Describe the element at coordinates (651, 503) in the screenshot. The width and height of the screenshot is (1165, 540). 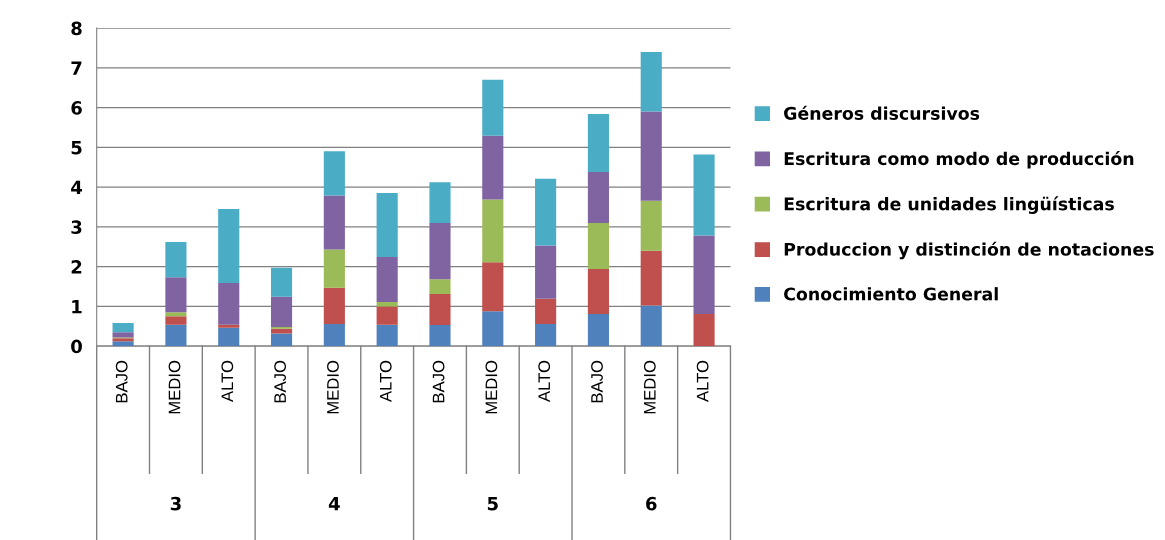
I see `text: 6` at that location.